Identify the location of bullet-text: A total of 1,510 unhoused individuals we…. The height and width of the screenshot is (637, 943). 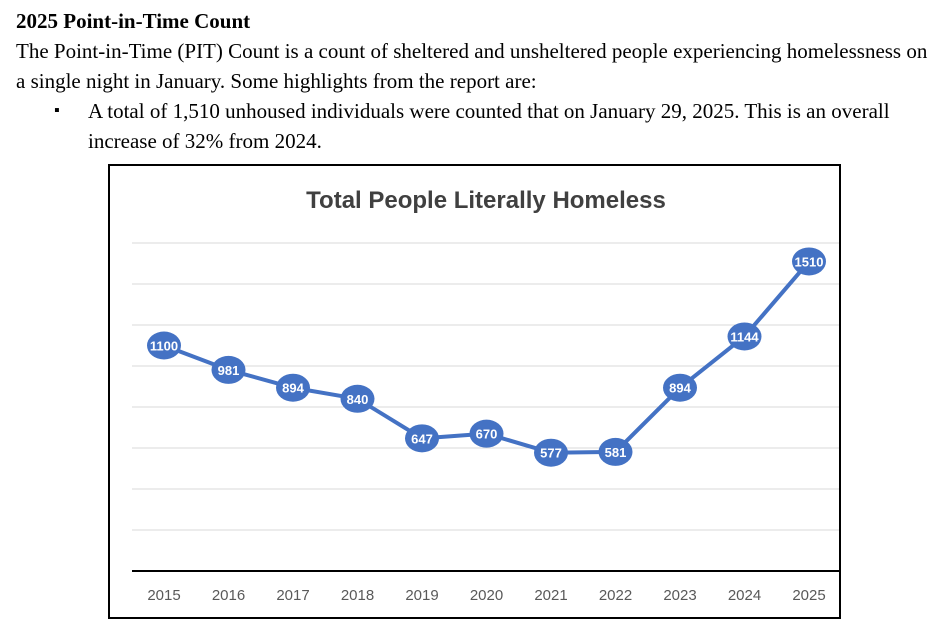
(489, 126).